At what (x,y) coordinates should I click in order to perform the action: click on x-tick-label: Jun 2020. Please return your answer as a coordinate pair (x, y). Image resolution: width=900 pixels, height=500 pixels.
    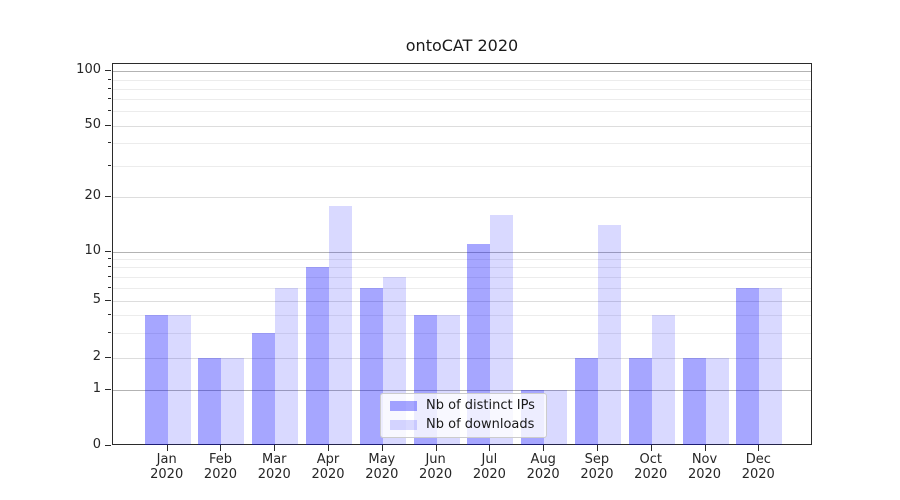
    Looking at the image, I should click on (436, 467).